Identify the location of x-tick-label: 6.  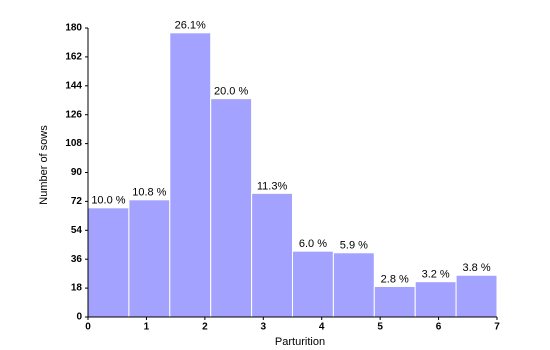
(439, 327).